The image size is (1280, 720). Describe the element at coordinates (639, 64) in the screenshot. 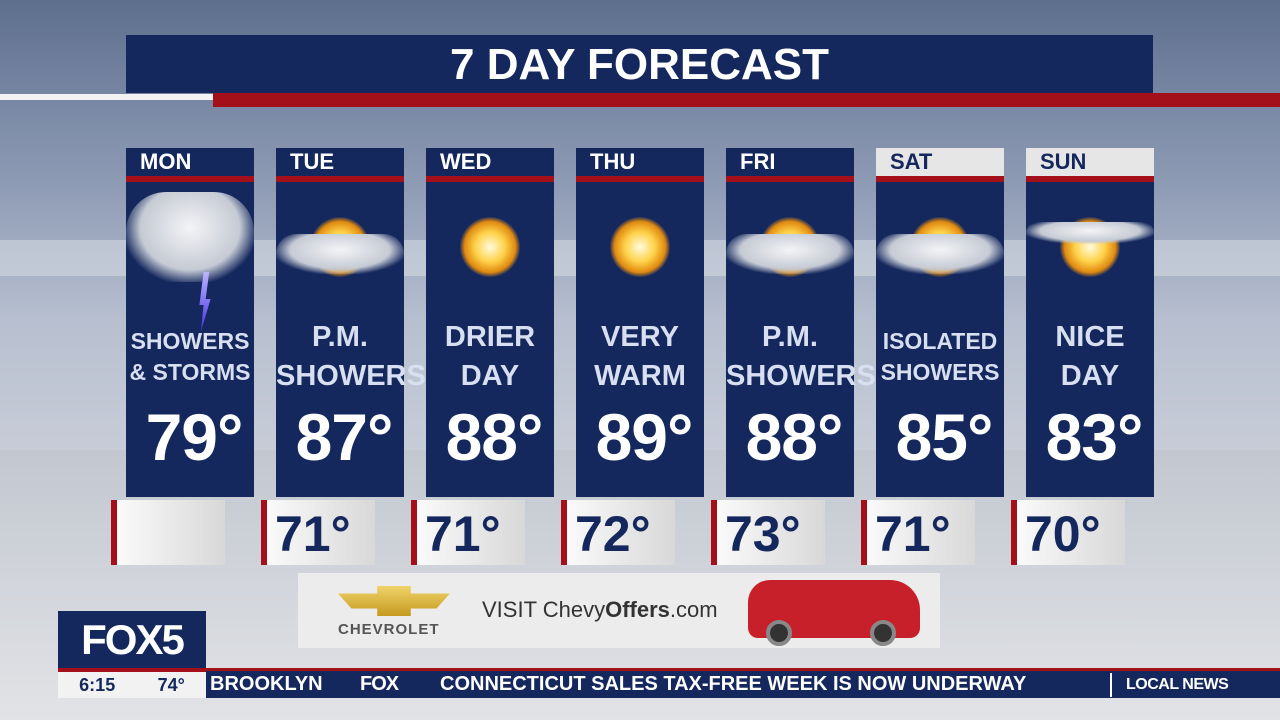

I see `forecast-title: 7 DAY FORECAST` at that location.